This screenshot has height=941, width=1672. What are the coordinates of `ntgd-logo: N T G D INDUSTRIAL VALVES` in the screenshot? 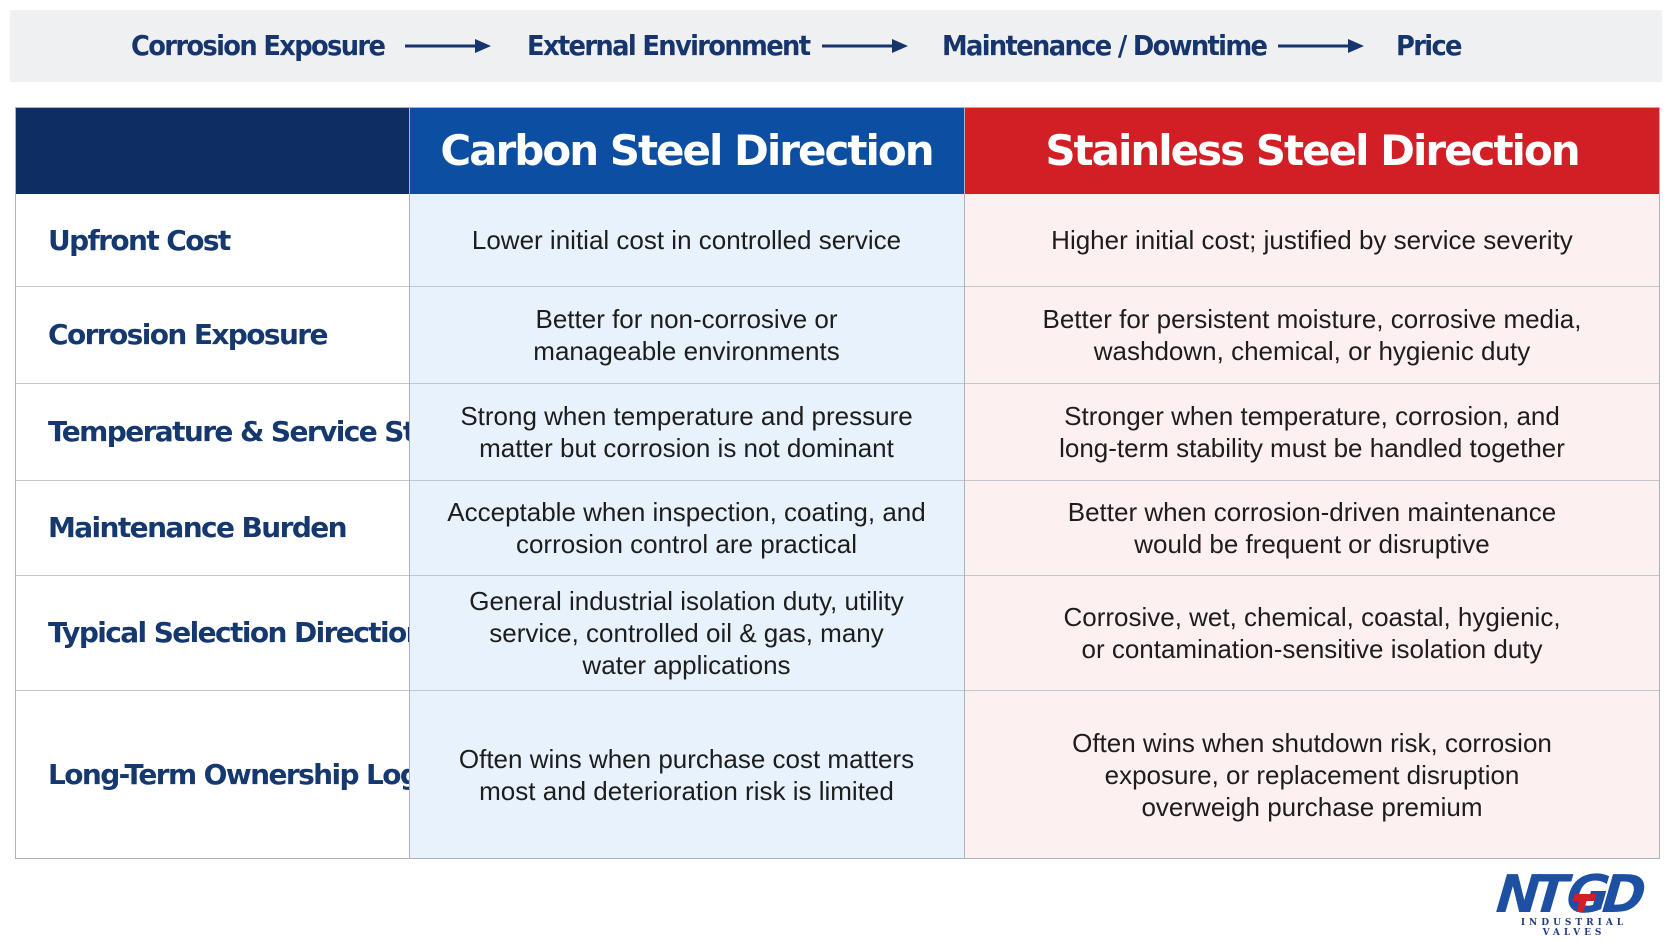 It's located at (1570, 903).